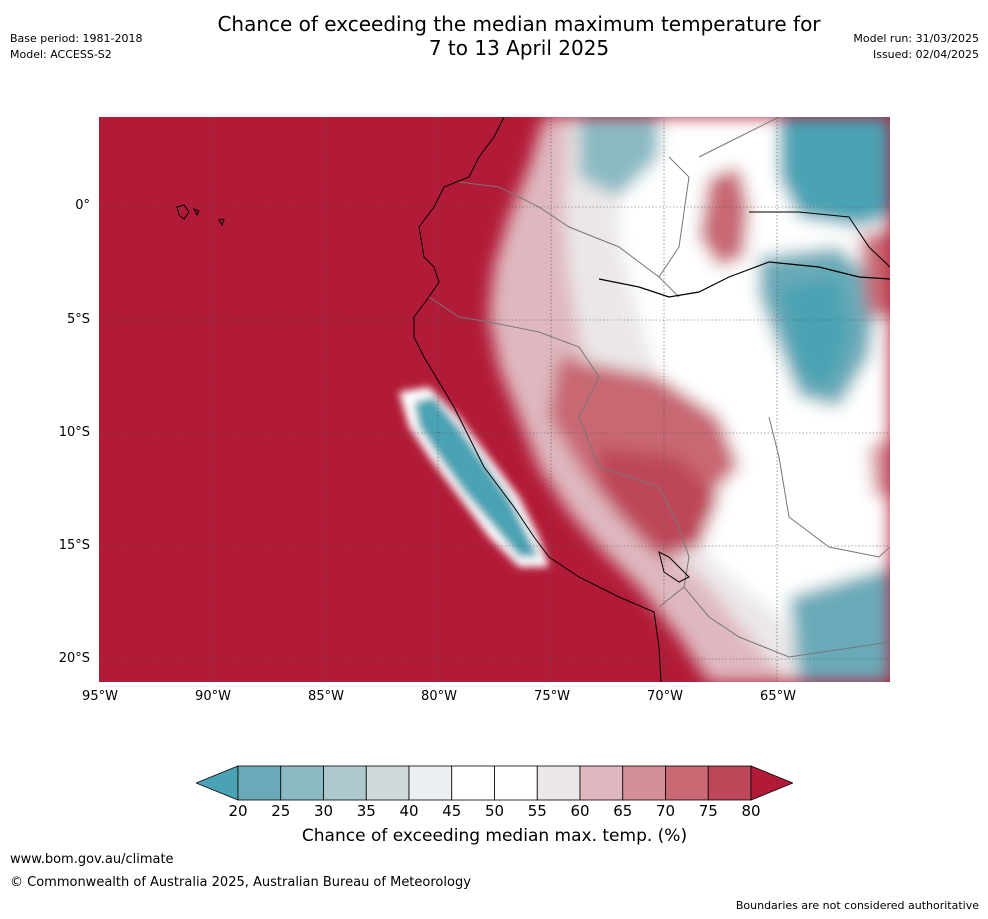 The image size is (988, 919). What do you see at coordinates (519, 48) in the screenshot?
I see `title-line-2: 7 to 13 April 2025` at bounding box center [519, 48].